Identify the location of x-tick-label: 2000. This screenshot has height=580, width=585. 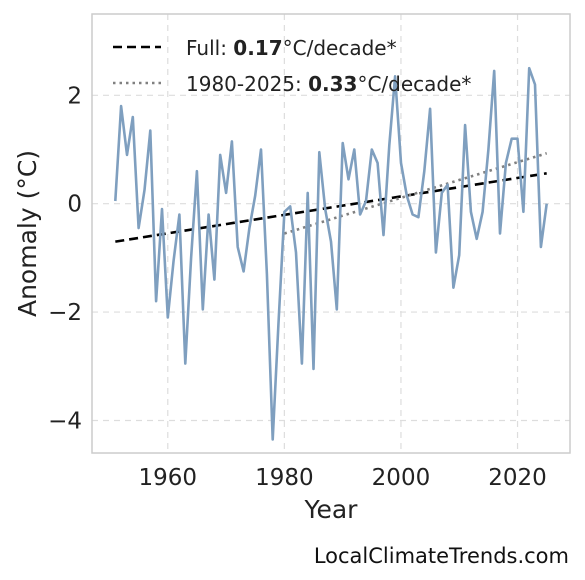
(401, 478).